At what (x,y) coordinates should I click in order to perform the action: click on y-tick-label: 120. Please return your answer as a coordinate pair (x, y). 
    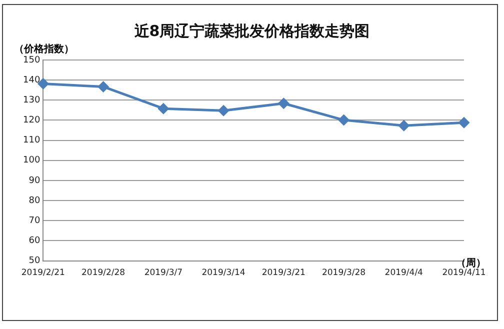
    Looking at the image, I should click on (31, 121).